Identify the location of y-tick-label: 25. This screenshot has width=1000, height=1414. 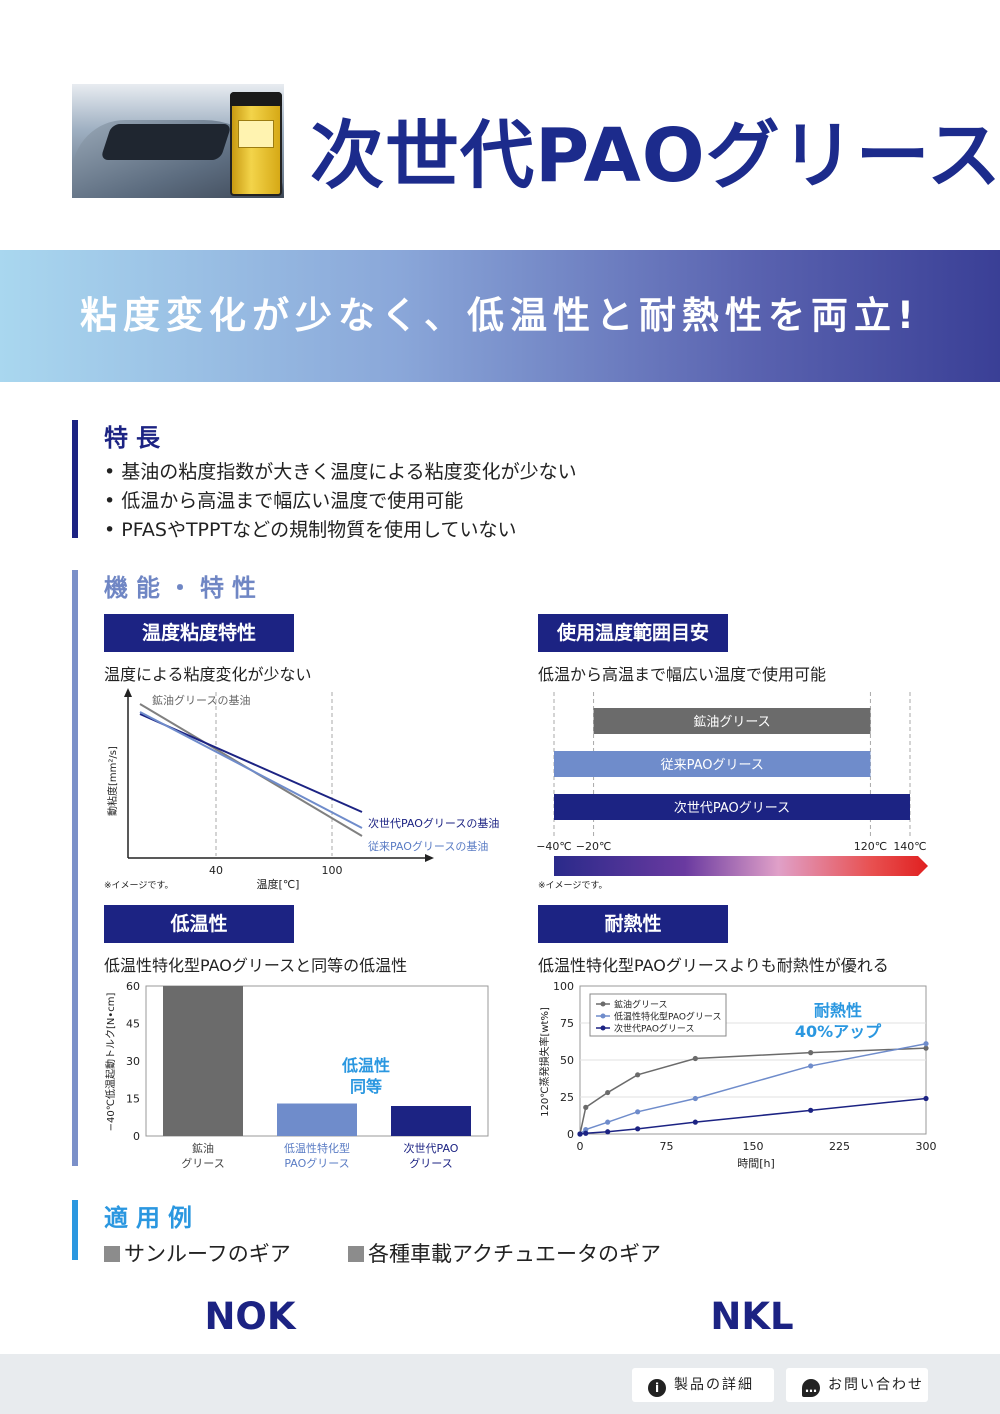
(567, 1097).